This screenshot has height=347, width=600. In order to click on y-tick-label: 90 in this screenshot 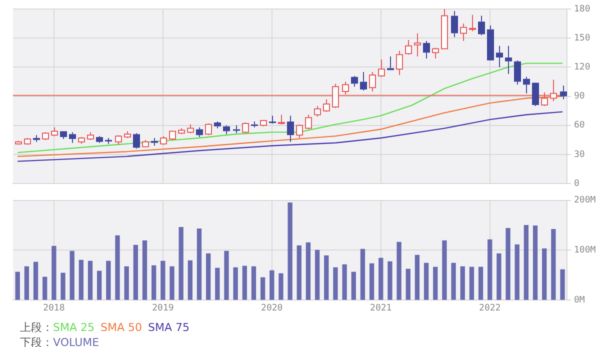, I will do `click(579, 97)`.